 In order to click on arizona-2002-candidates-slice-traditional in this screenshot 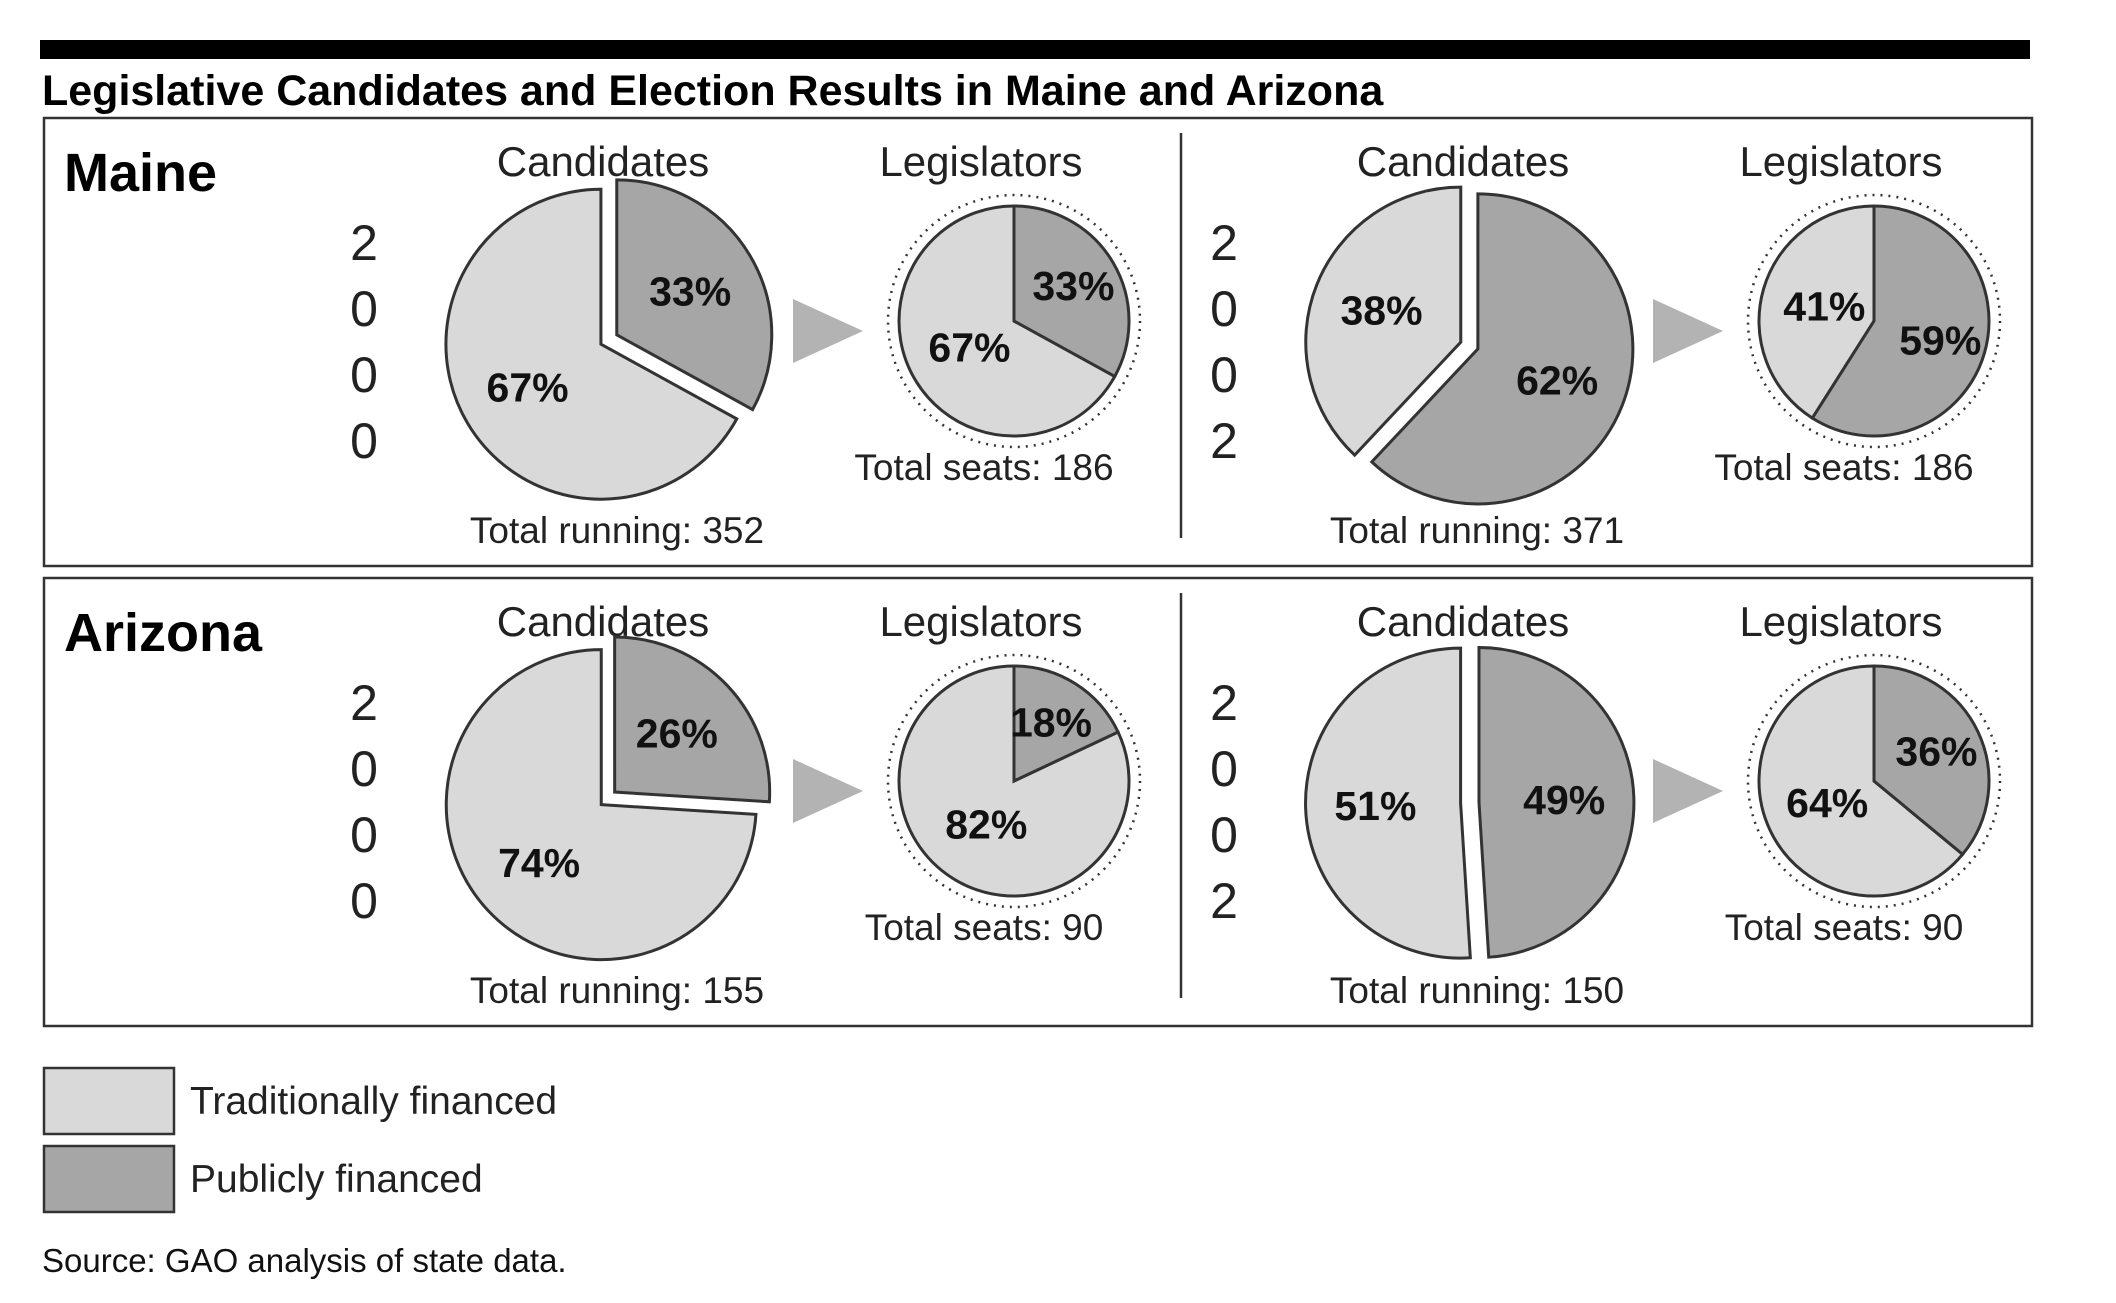, I will do `click(1388, 803)`.